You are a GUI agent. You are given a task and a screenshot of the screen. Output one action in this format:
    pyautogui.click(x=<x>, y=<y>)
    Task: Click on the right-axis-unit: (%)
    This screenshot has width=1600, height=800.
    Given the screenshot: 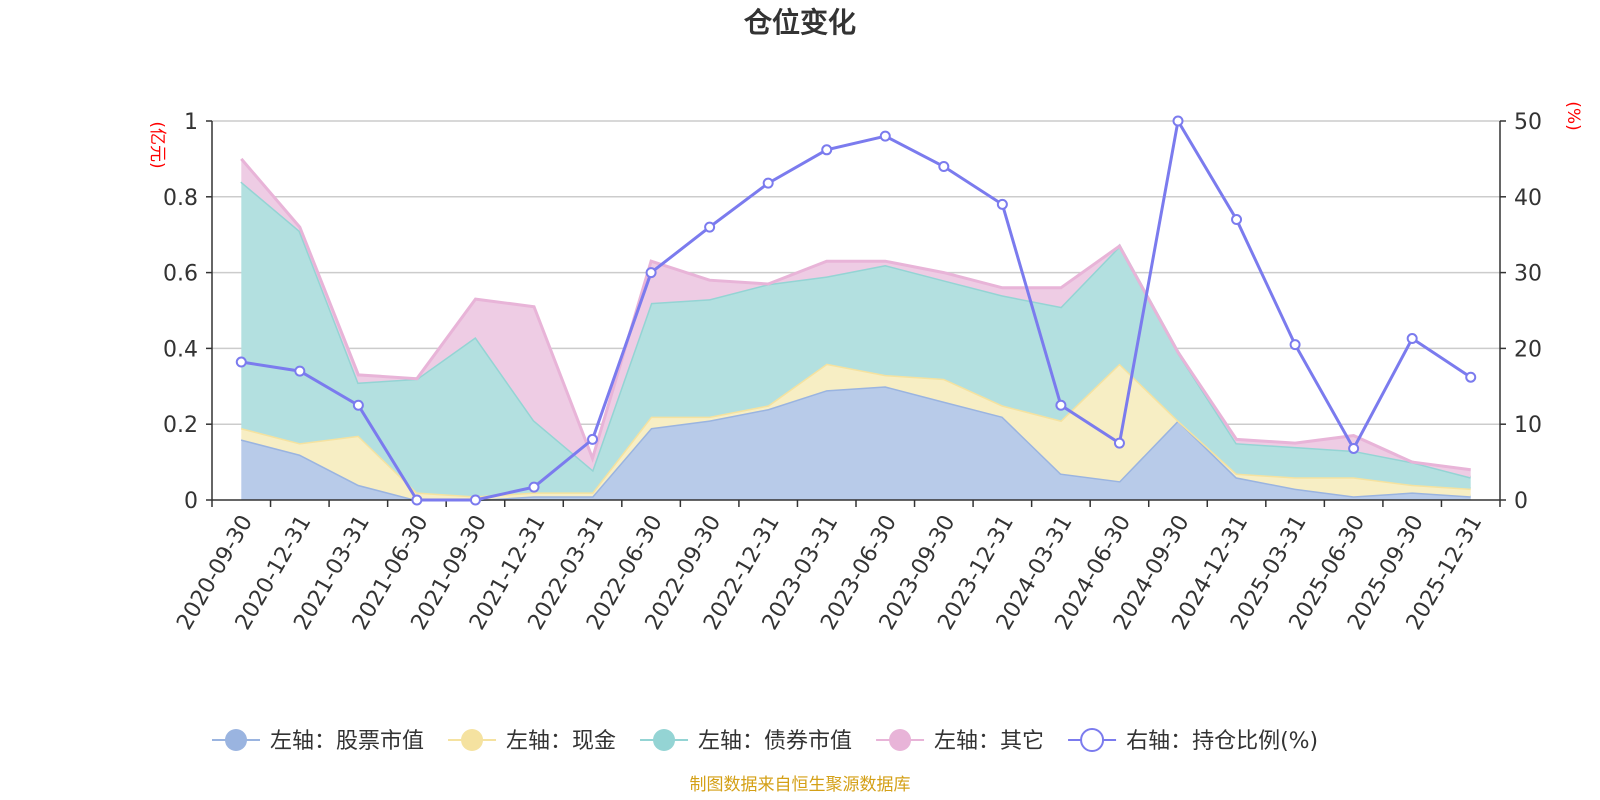 What is the action you would take?
    pyautogui.click(x=1573, y=115)
    